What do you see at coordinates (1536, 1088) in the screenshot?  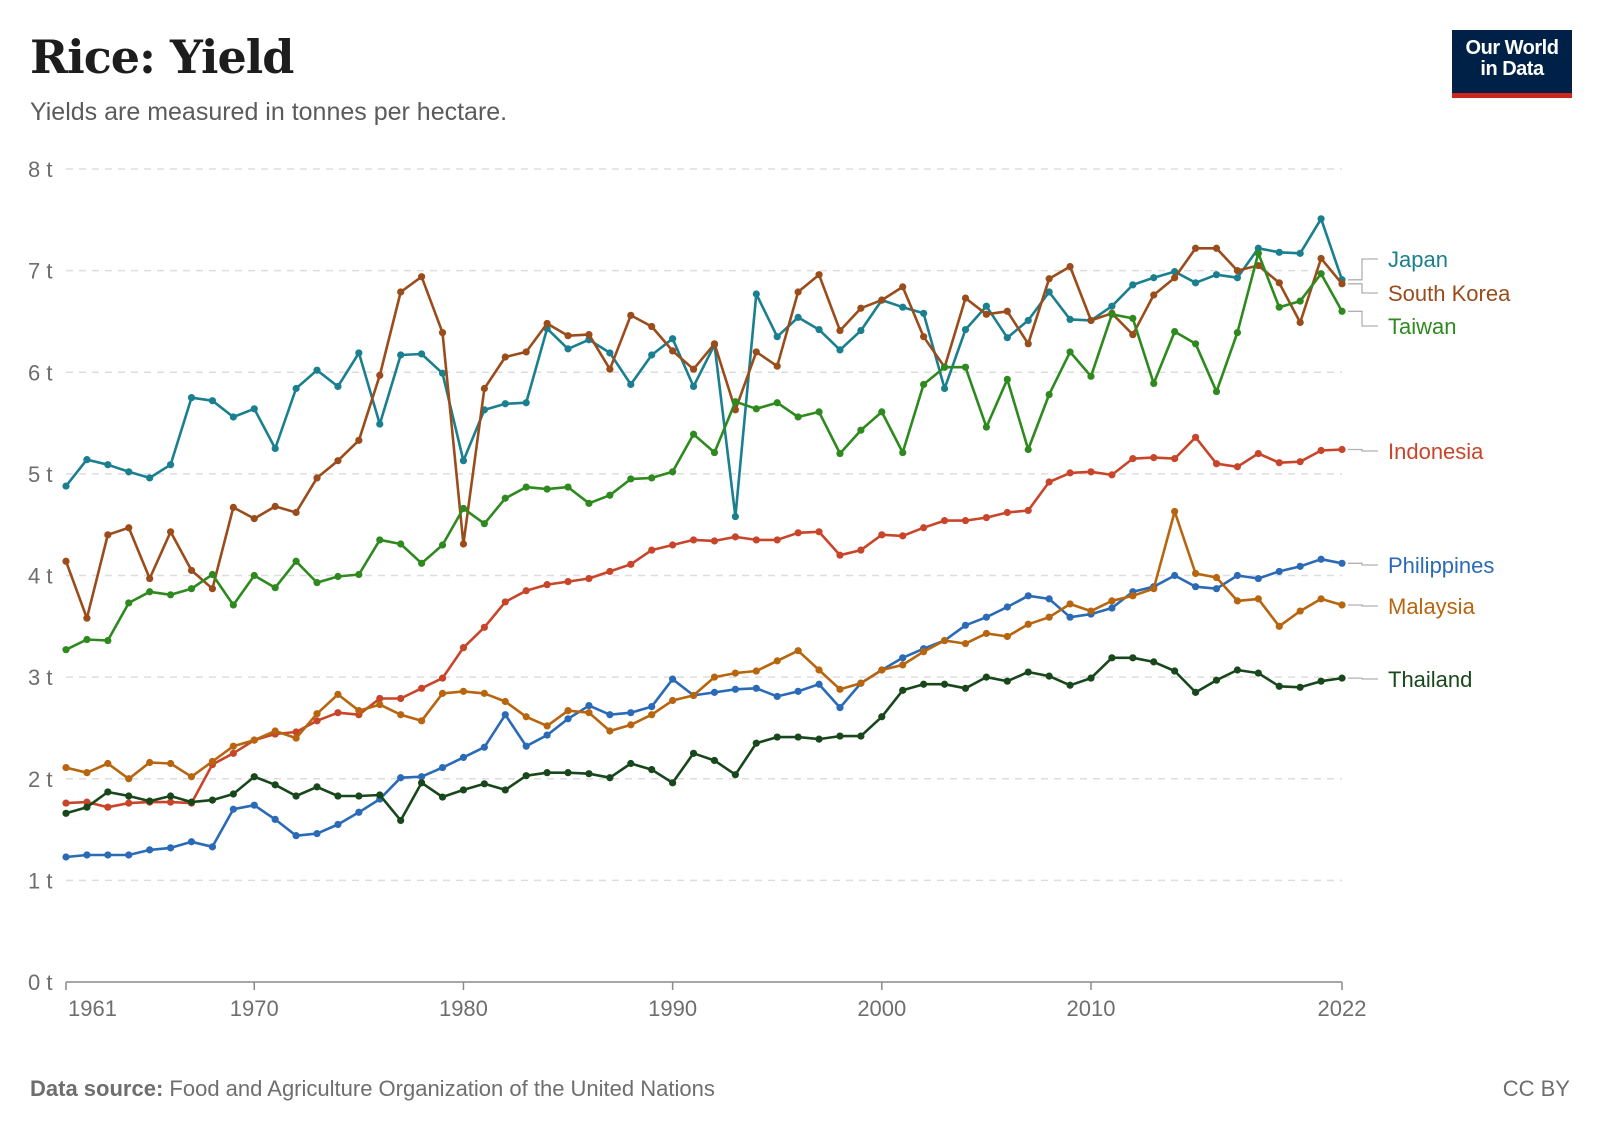 I see `license-link: CC BY` at bounding box center [1536, 1088].